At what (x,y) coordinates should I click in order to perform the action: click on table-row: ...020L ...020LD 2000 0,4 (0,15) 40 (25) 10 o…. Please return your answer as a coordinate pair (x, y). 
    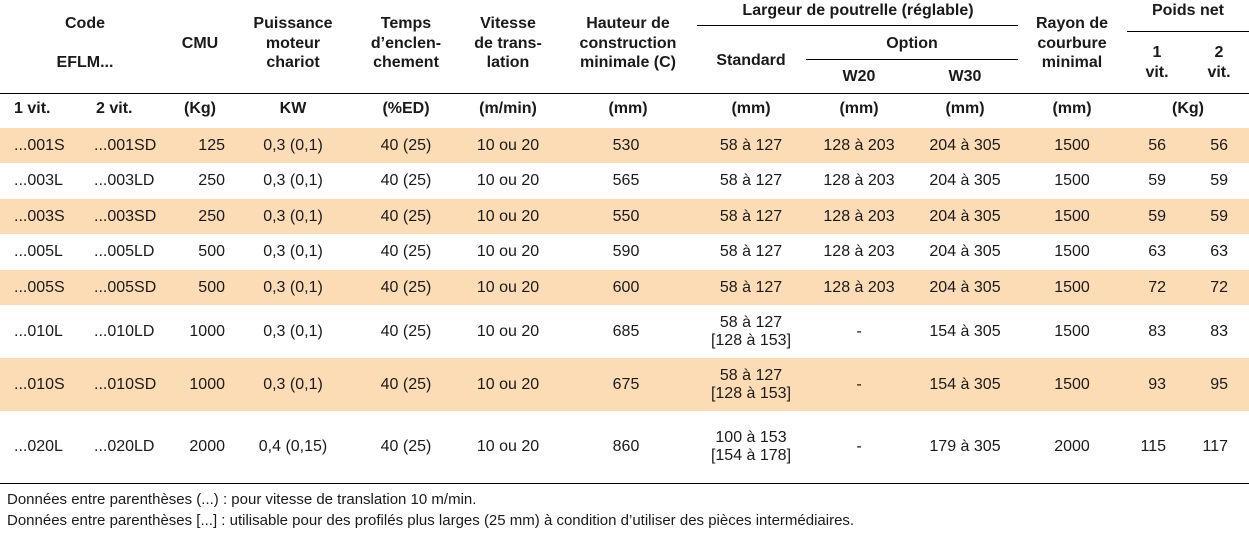
    Looking at the image, I should click on (624, 447).